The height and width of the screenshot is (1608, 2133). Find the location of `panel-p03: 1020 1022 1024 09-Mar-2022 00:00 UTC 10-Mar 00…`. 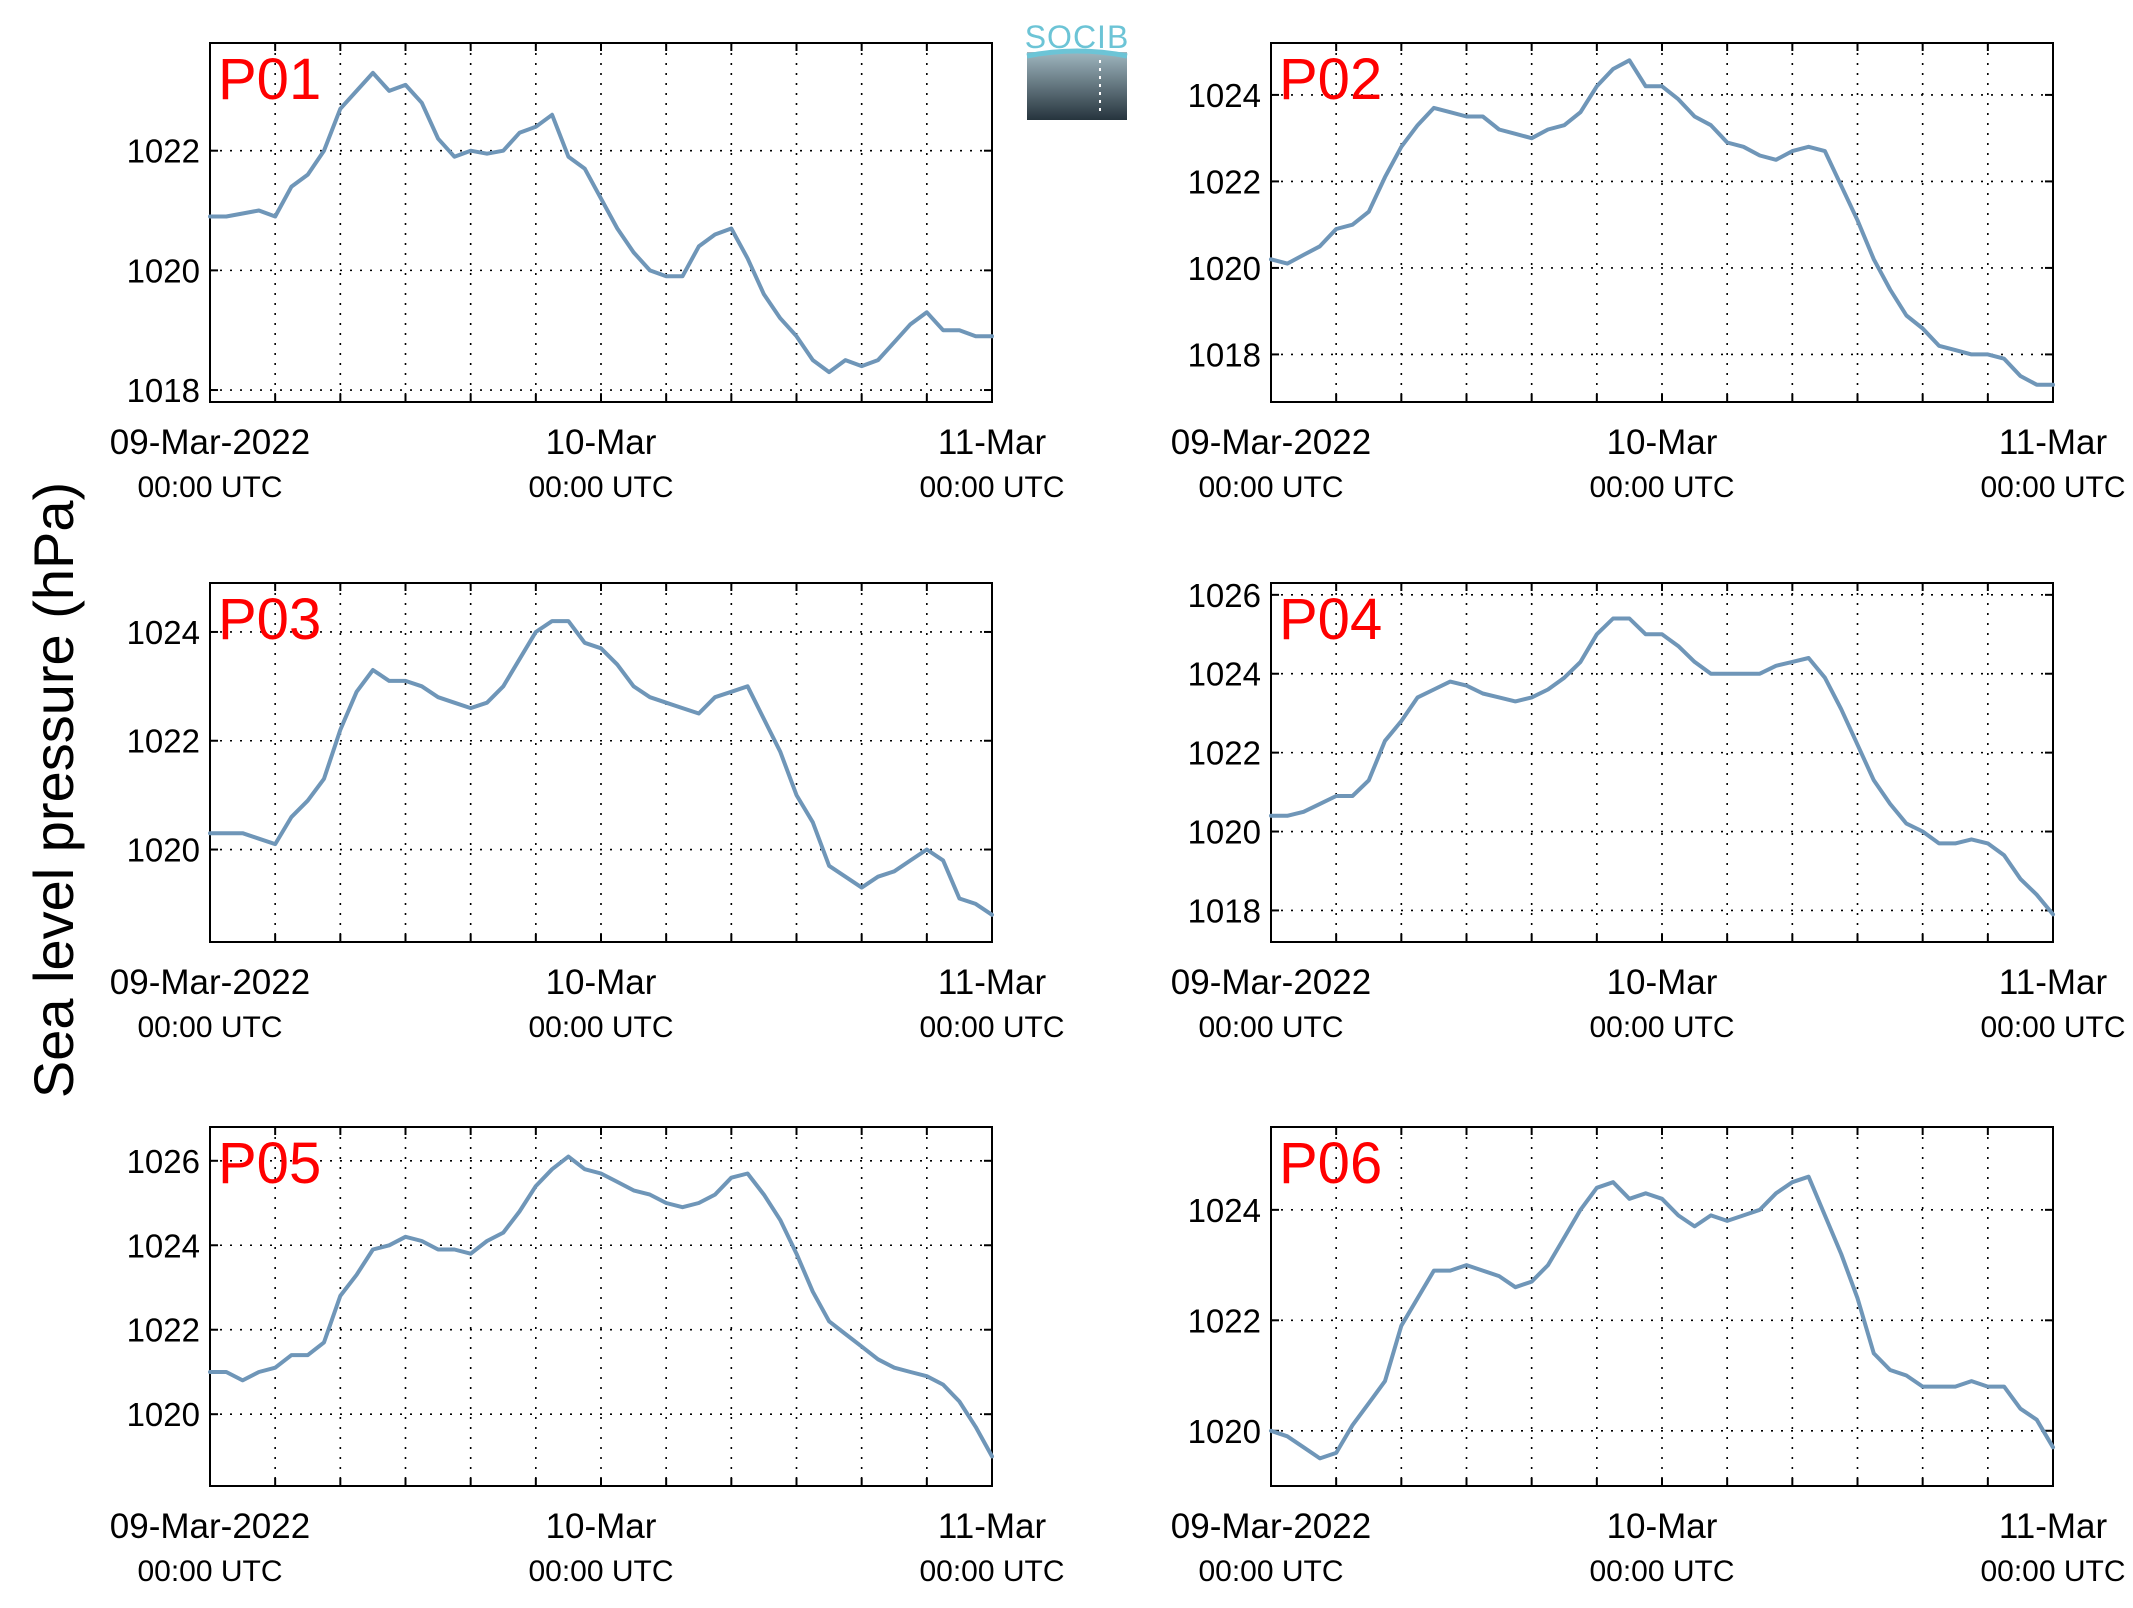

panel-p03: 1020 1022 1024 09-Mar-2022 00:00 UTC 10-Mar 00… is located at coordinates (587, 813).